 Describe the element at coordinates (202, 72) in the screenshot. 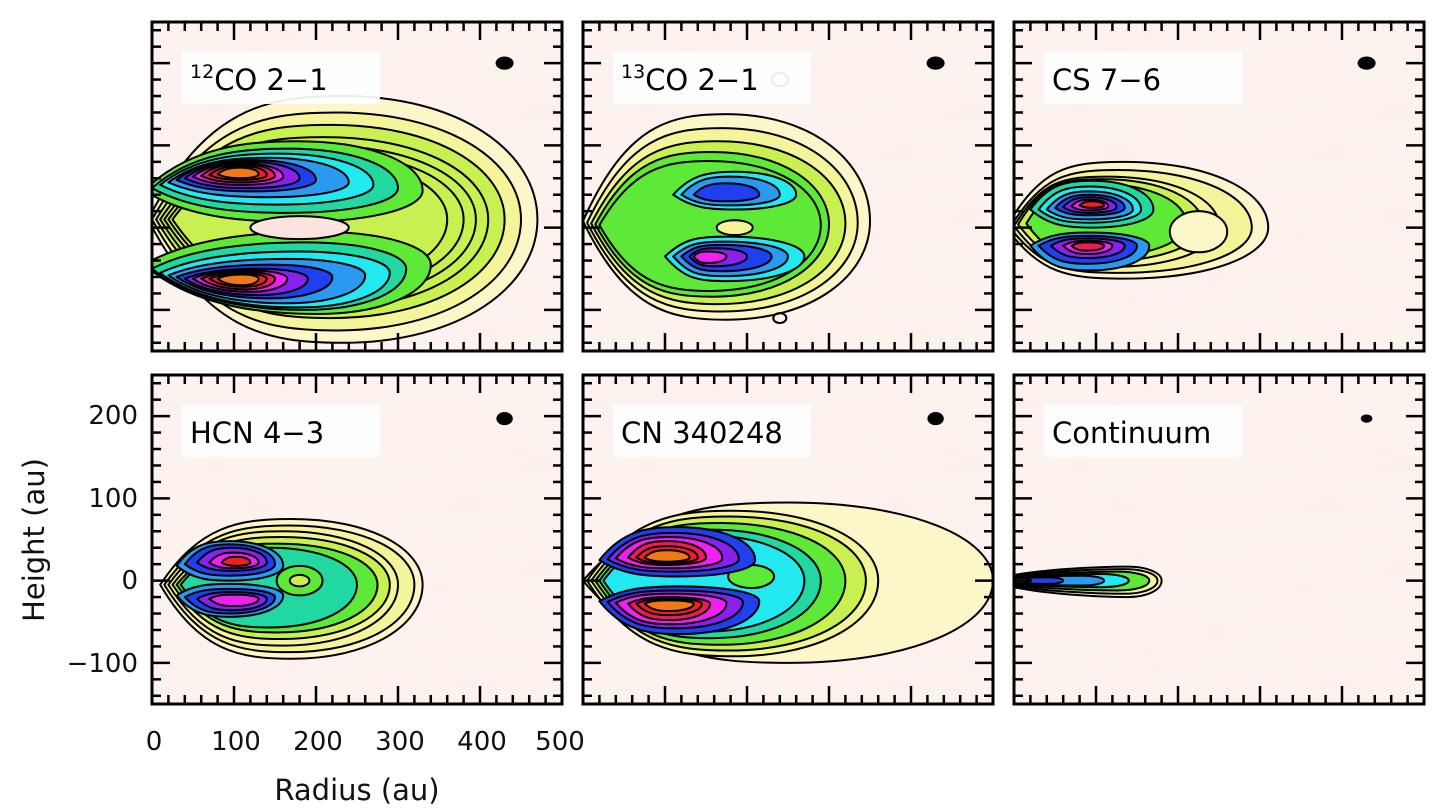

I see `panel-label-superscript: 12` at that location.